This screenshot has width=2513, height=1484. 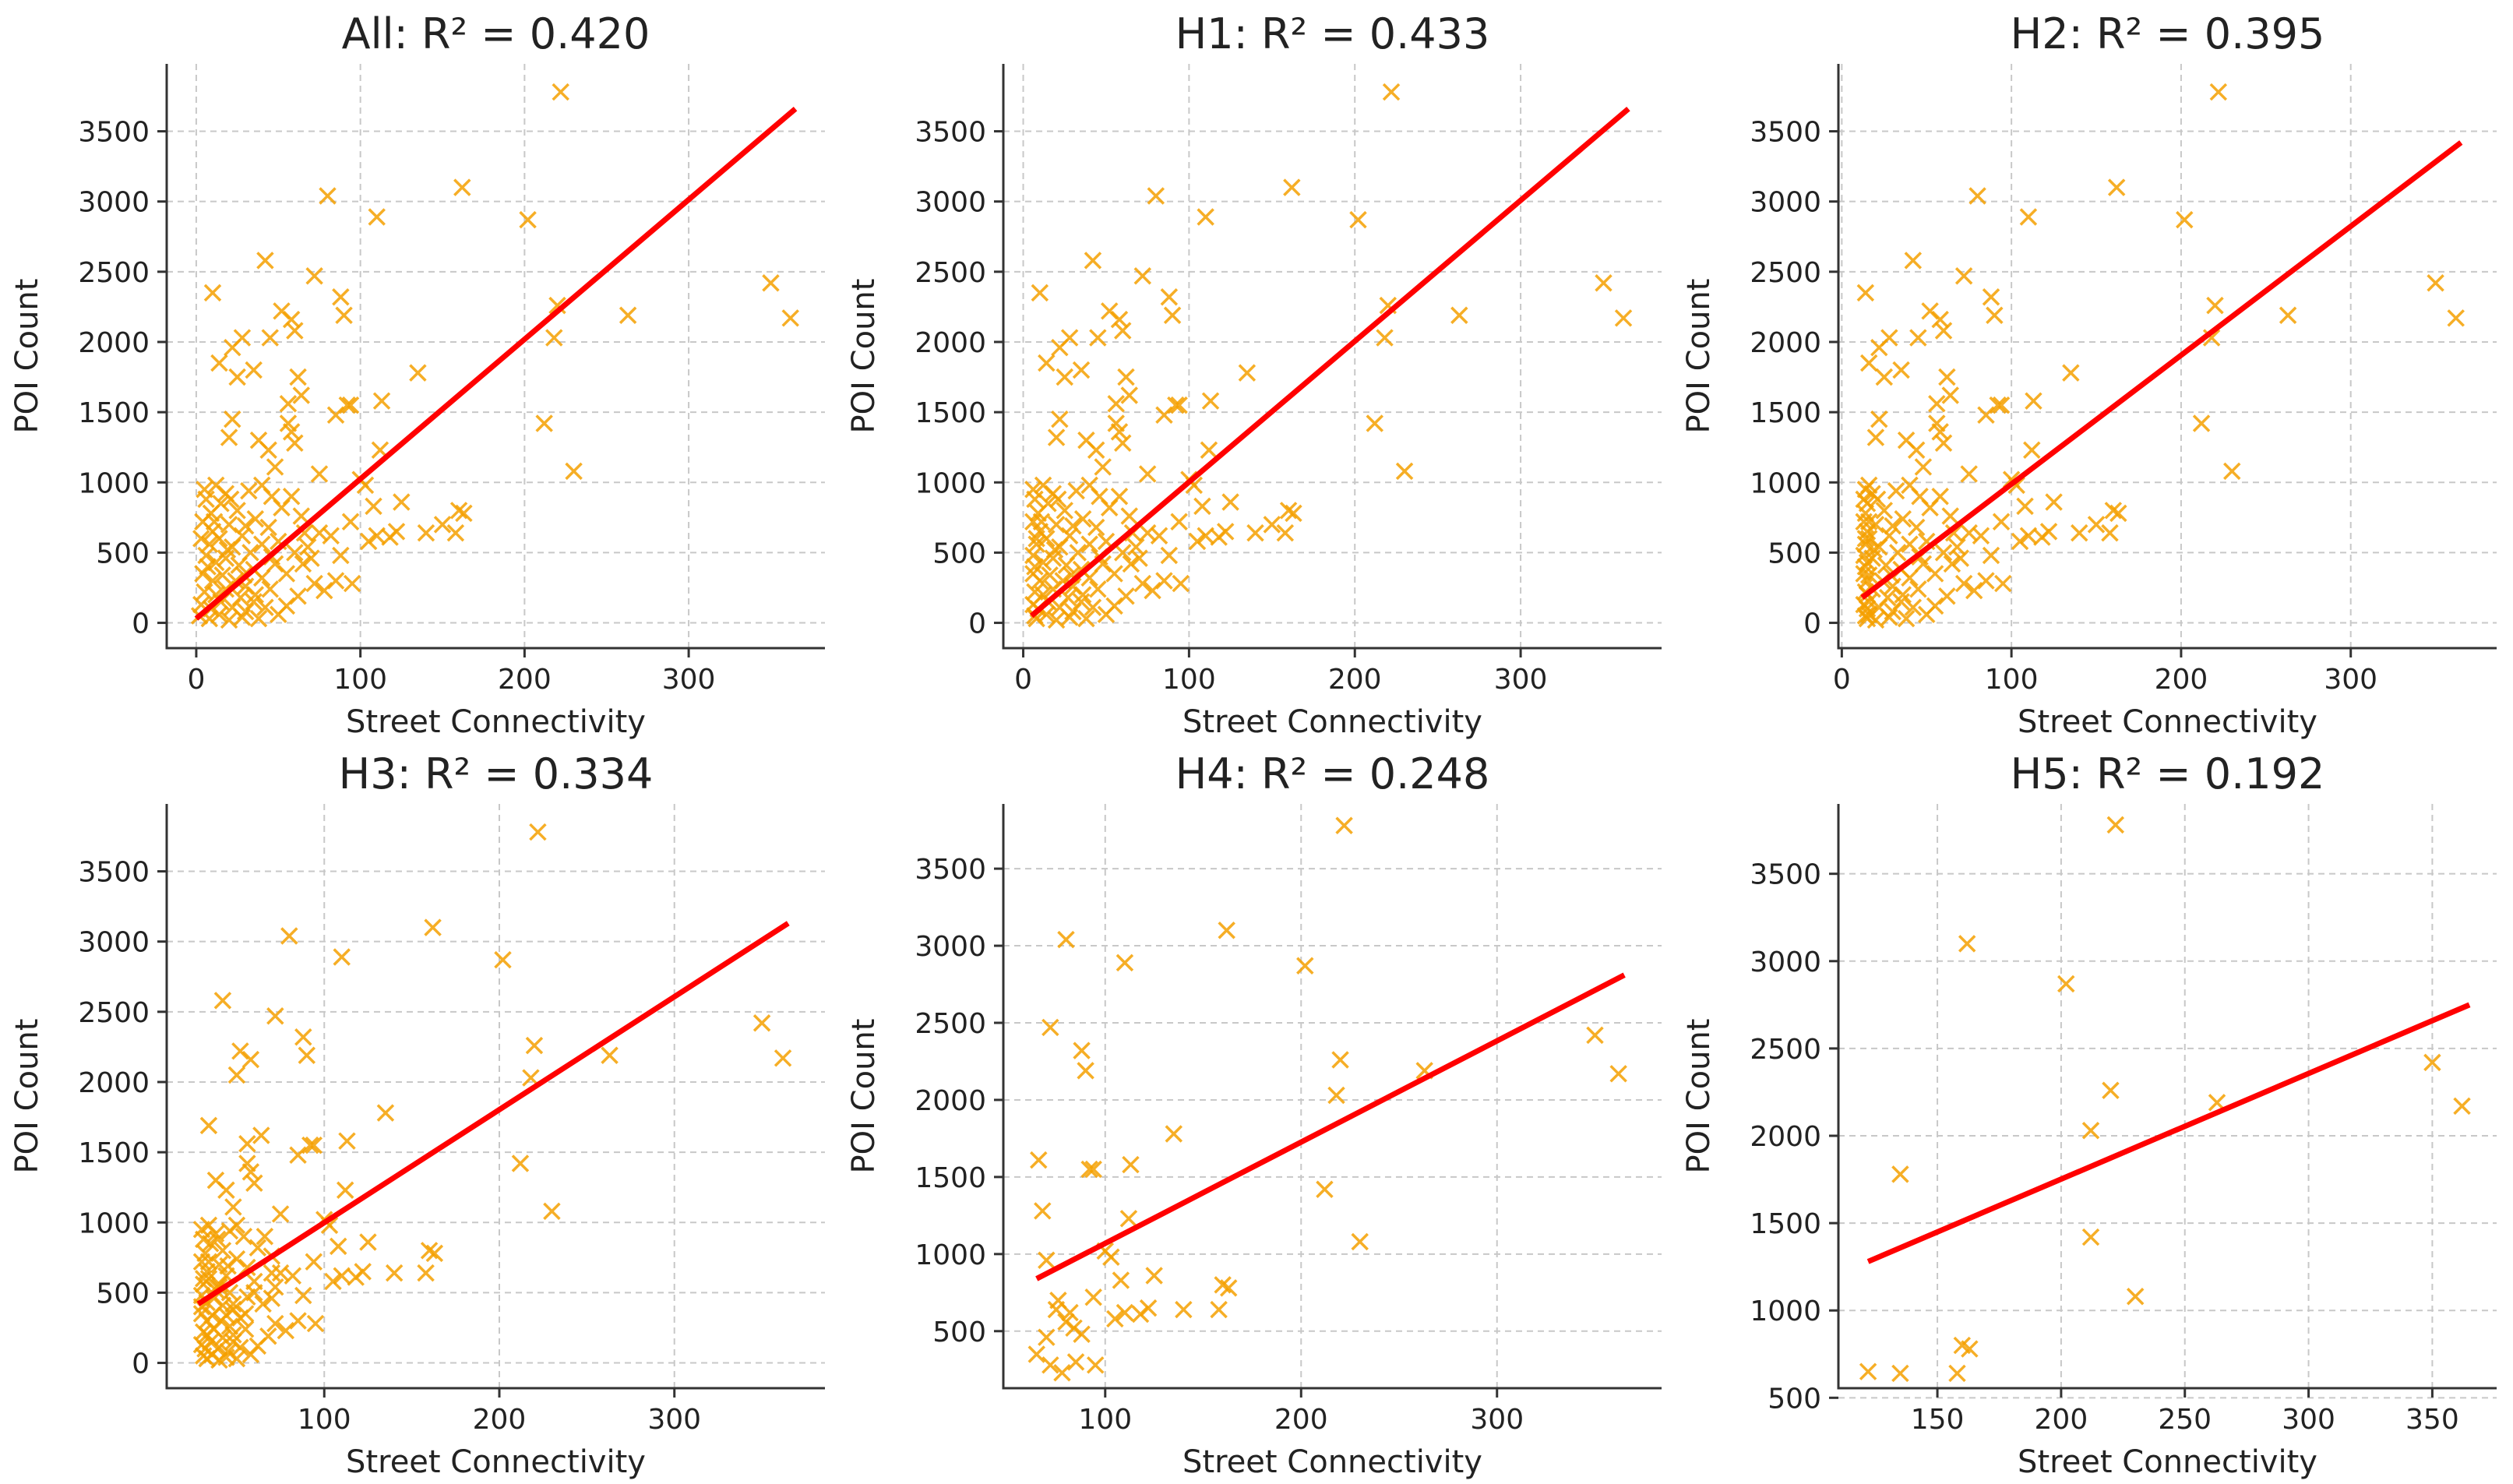 What do you see at coordinates (1938, 1420) in the screenshot?
I see `x-tick-label: 150` at bounding box center [1938, 1420].